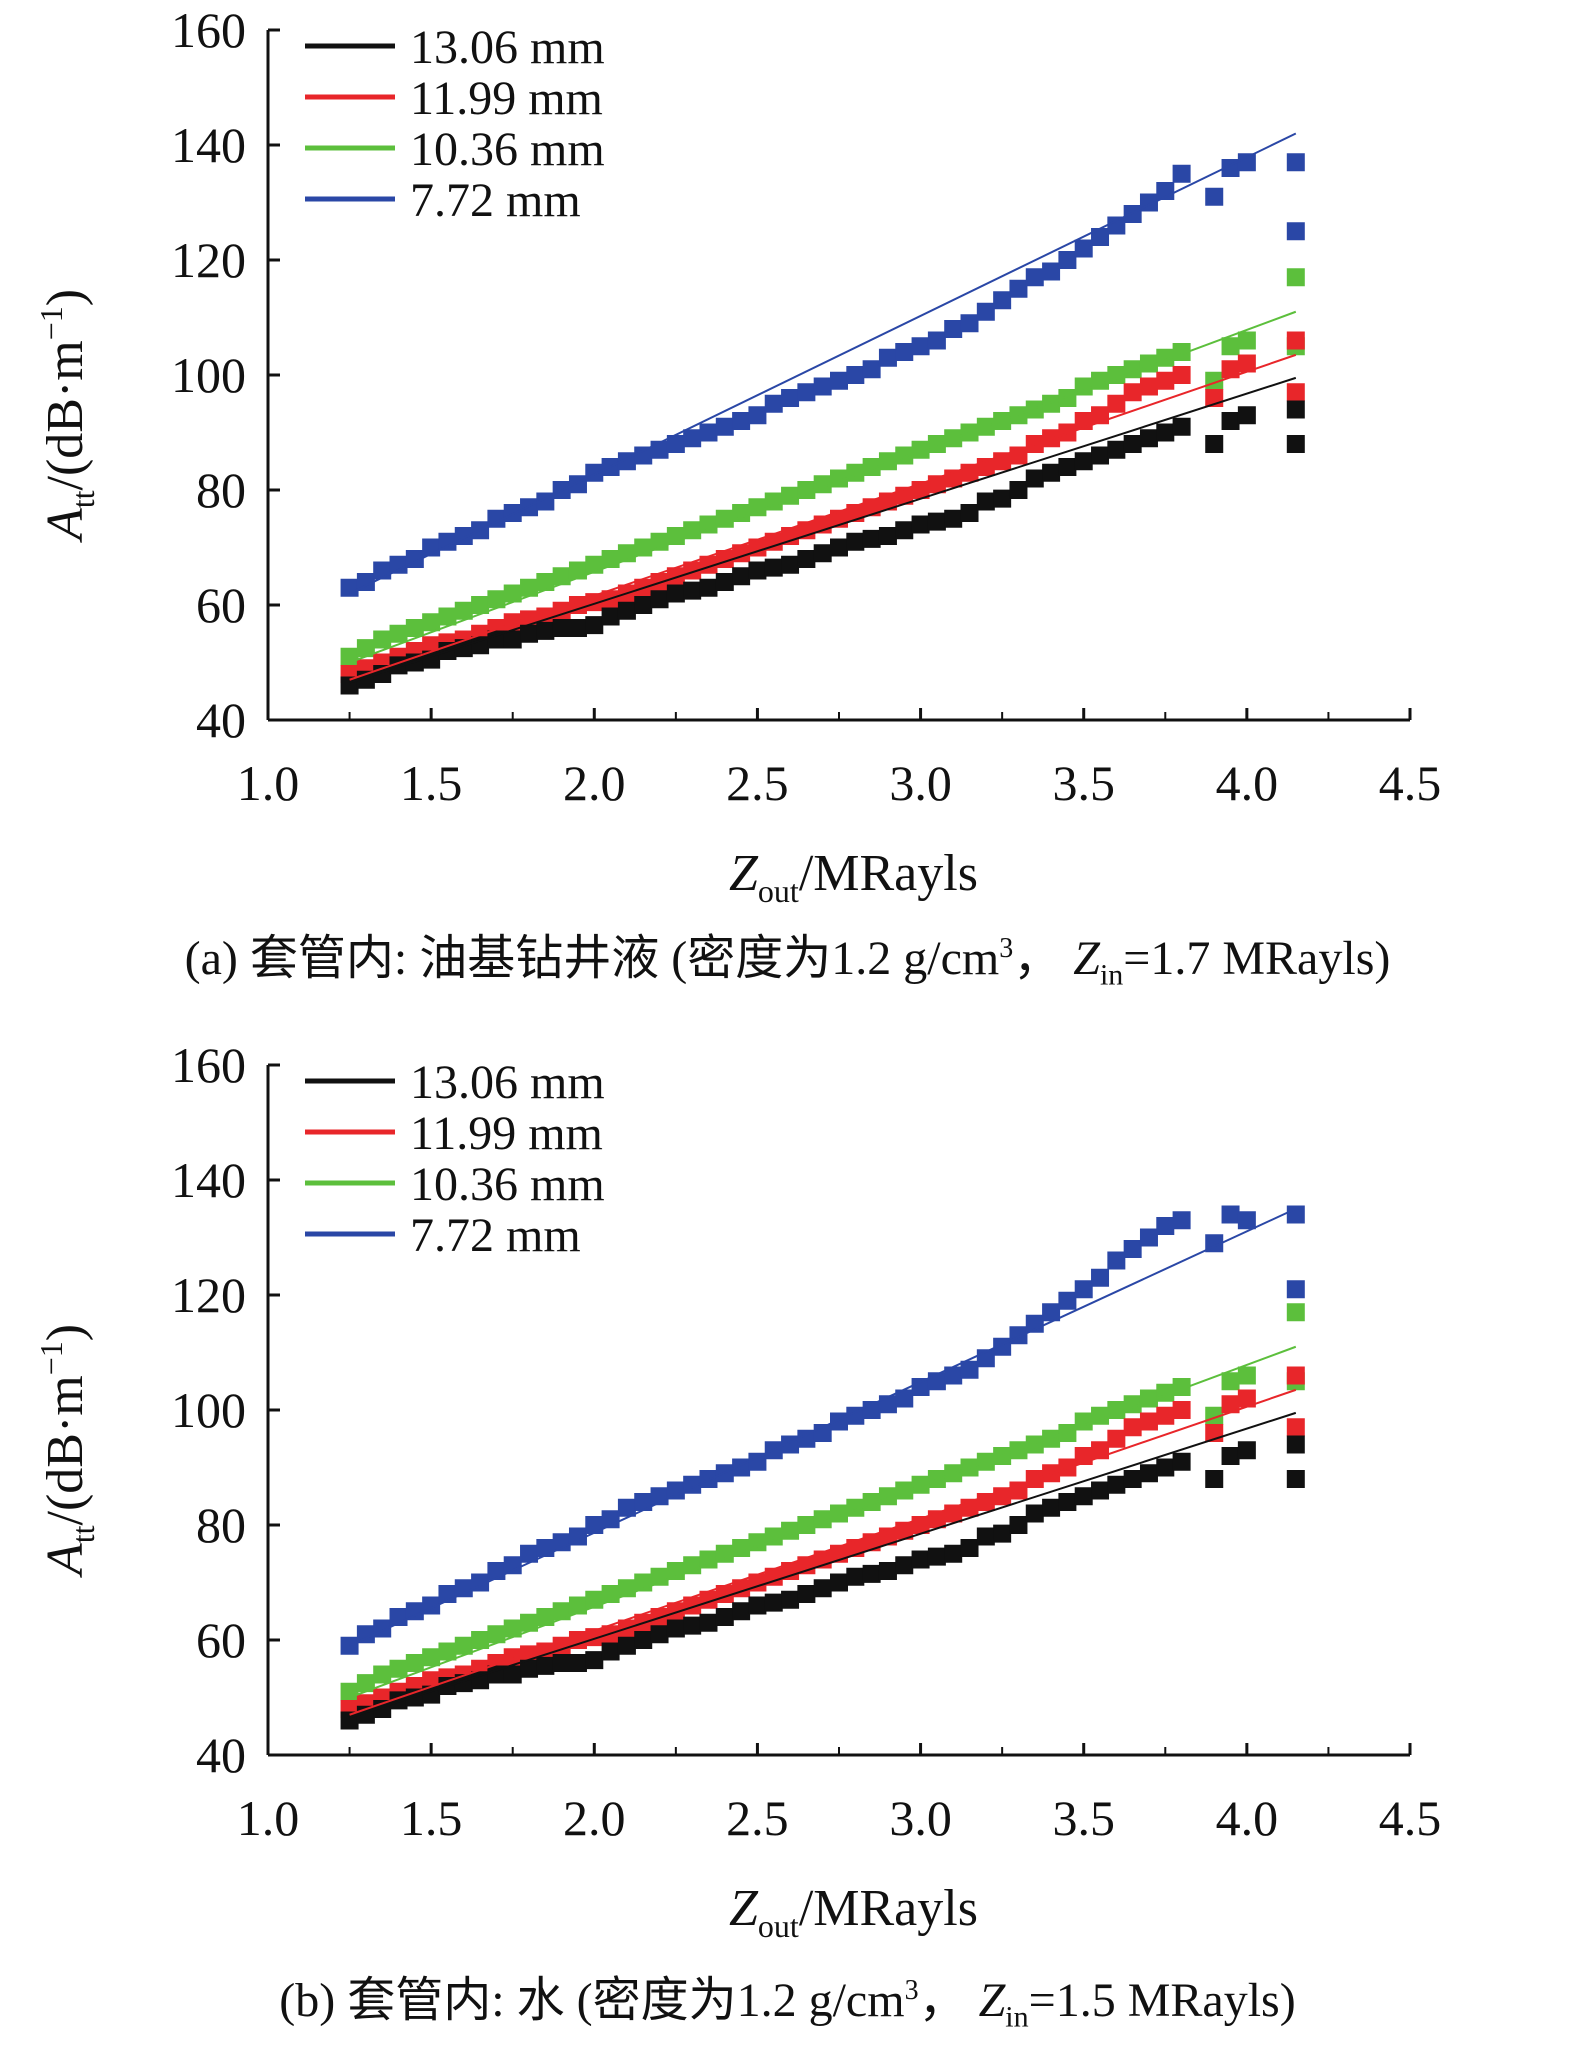  I want to click on y-axis-label-exp: −1, so click(51, 323).